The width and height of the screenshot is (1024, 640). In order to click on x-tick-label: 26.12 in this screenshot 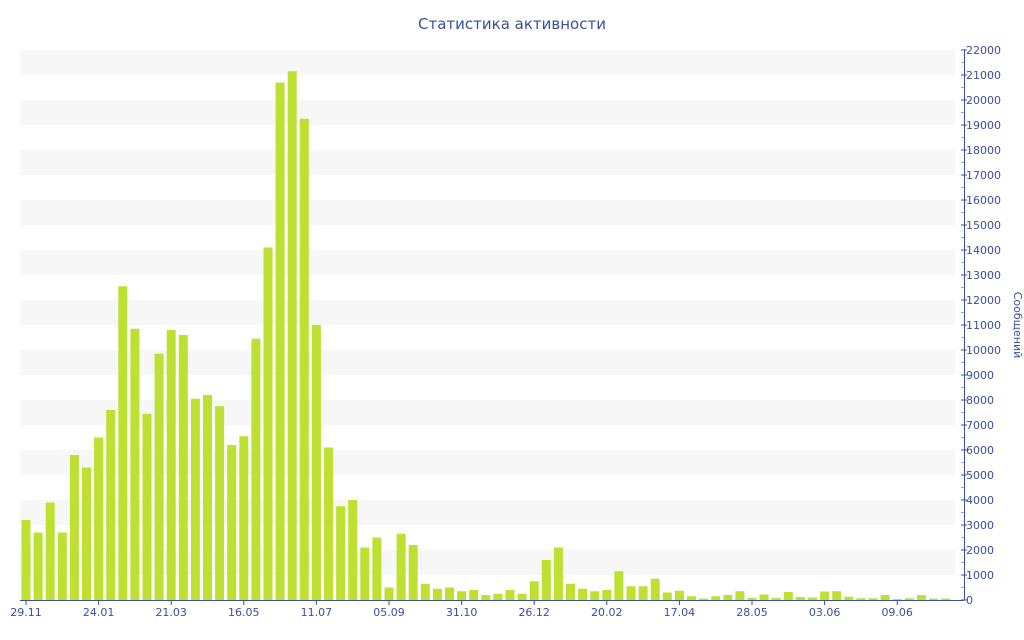, I will do `click(534, 612)`.